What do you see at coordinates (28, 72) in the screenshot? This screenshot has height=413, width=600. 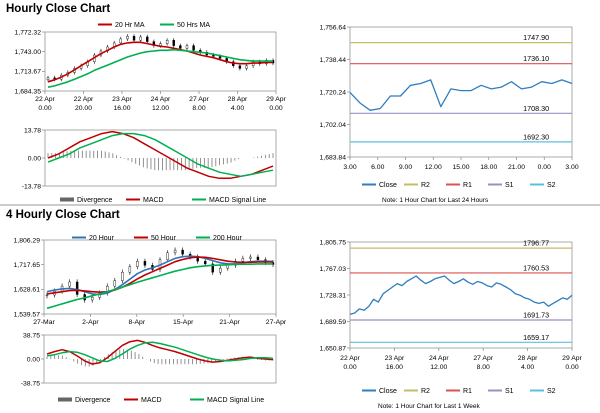 I see `hourly-price-y-label: 1,713.67` at bounding box center [28, 72].